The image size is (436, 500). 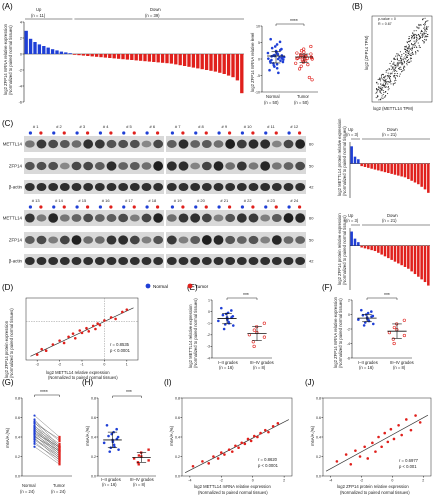 What do you see at coordinates (393, 108) in the screenshot?
I see `b-xlabel: log2 (METTL14 TPM)` at bounding box center [393, 108].